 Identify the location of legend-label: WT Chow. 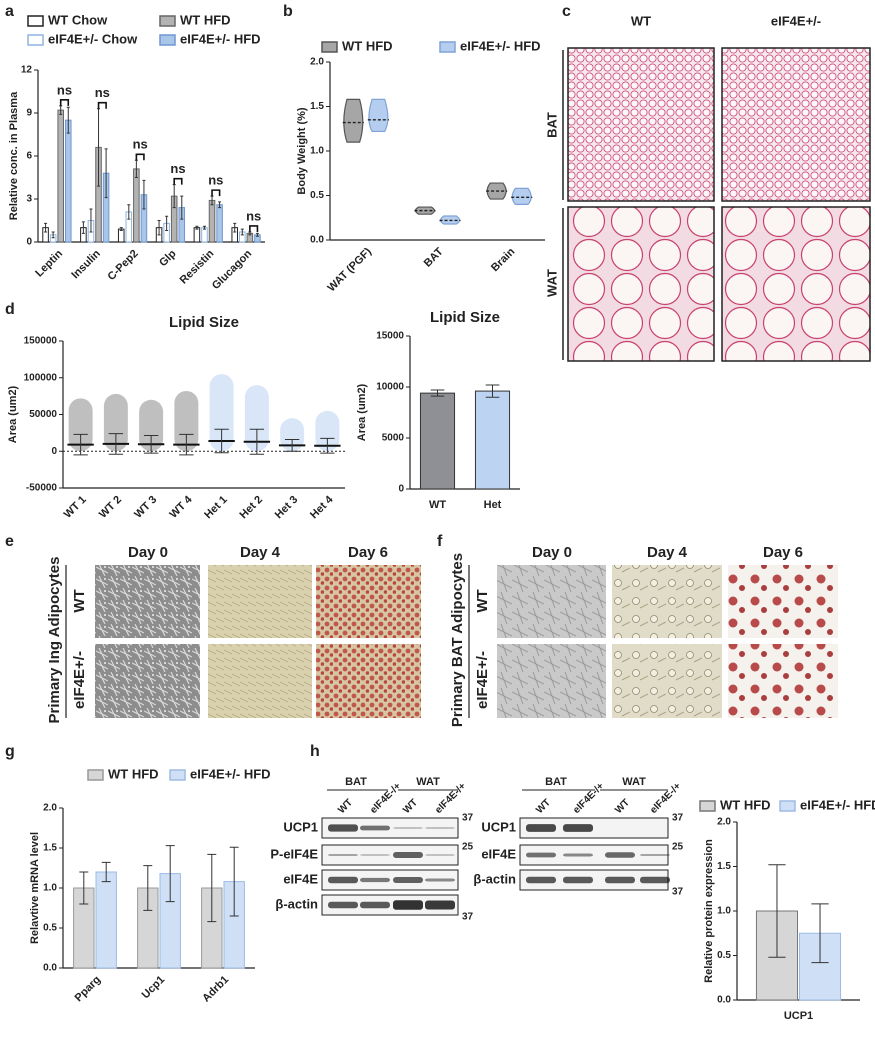
(78, 19).